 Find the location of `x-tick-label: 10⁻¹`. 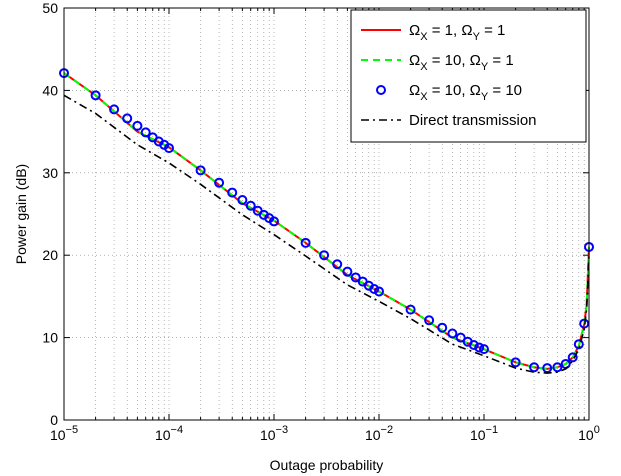

x-tick-label: 10⁻¹ is located at coordinates (484, 433).